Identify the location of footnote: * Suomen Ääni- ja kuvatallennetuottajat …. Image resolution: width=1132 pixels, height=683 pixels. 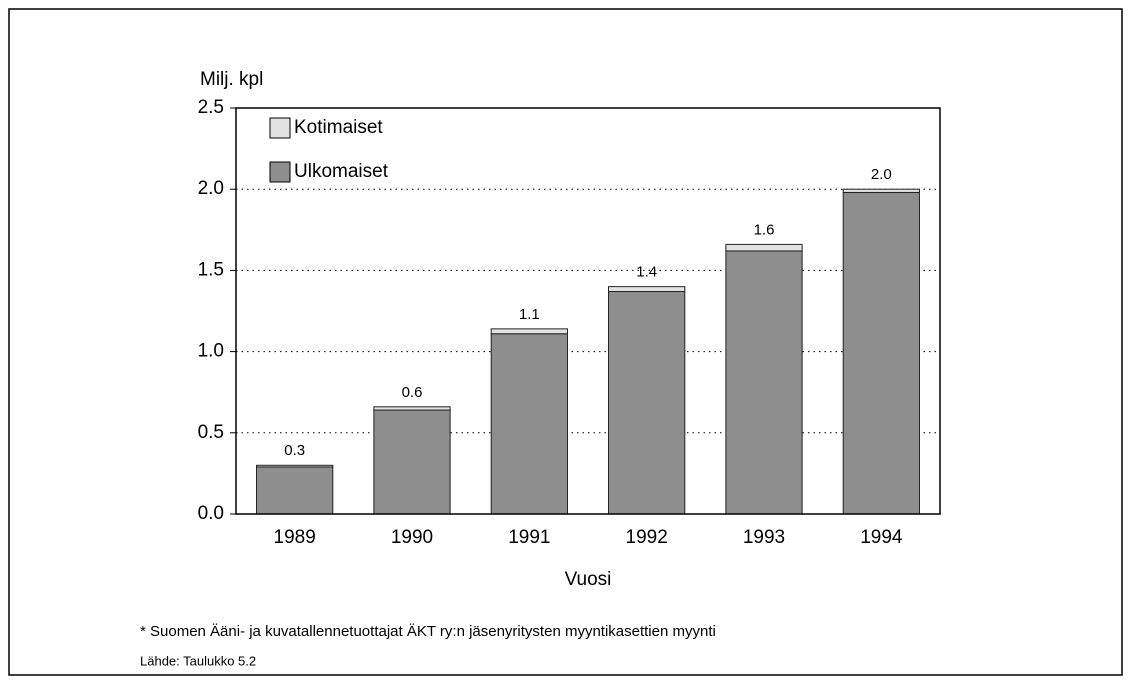
(428, 631).